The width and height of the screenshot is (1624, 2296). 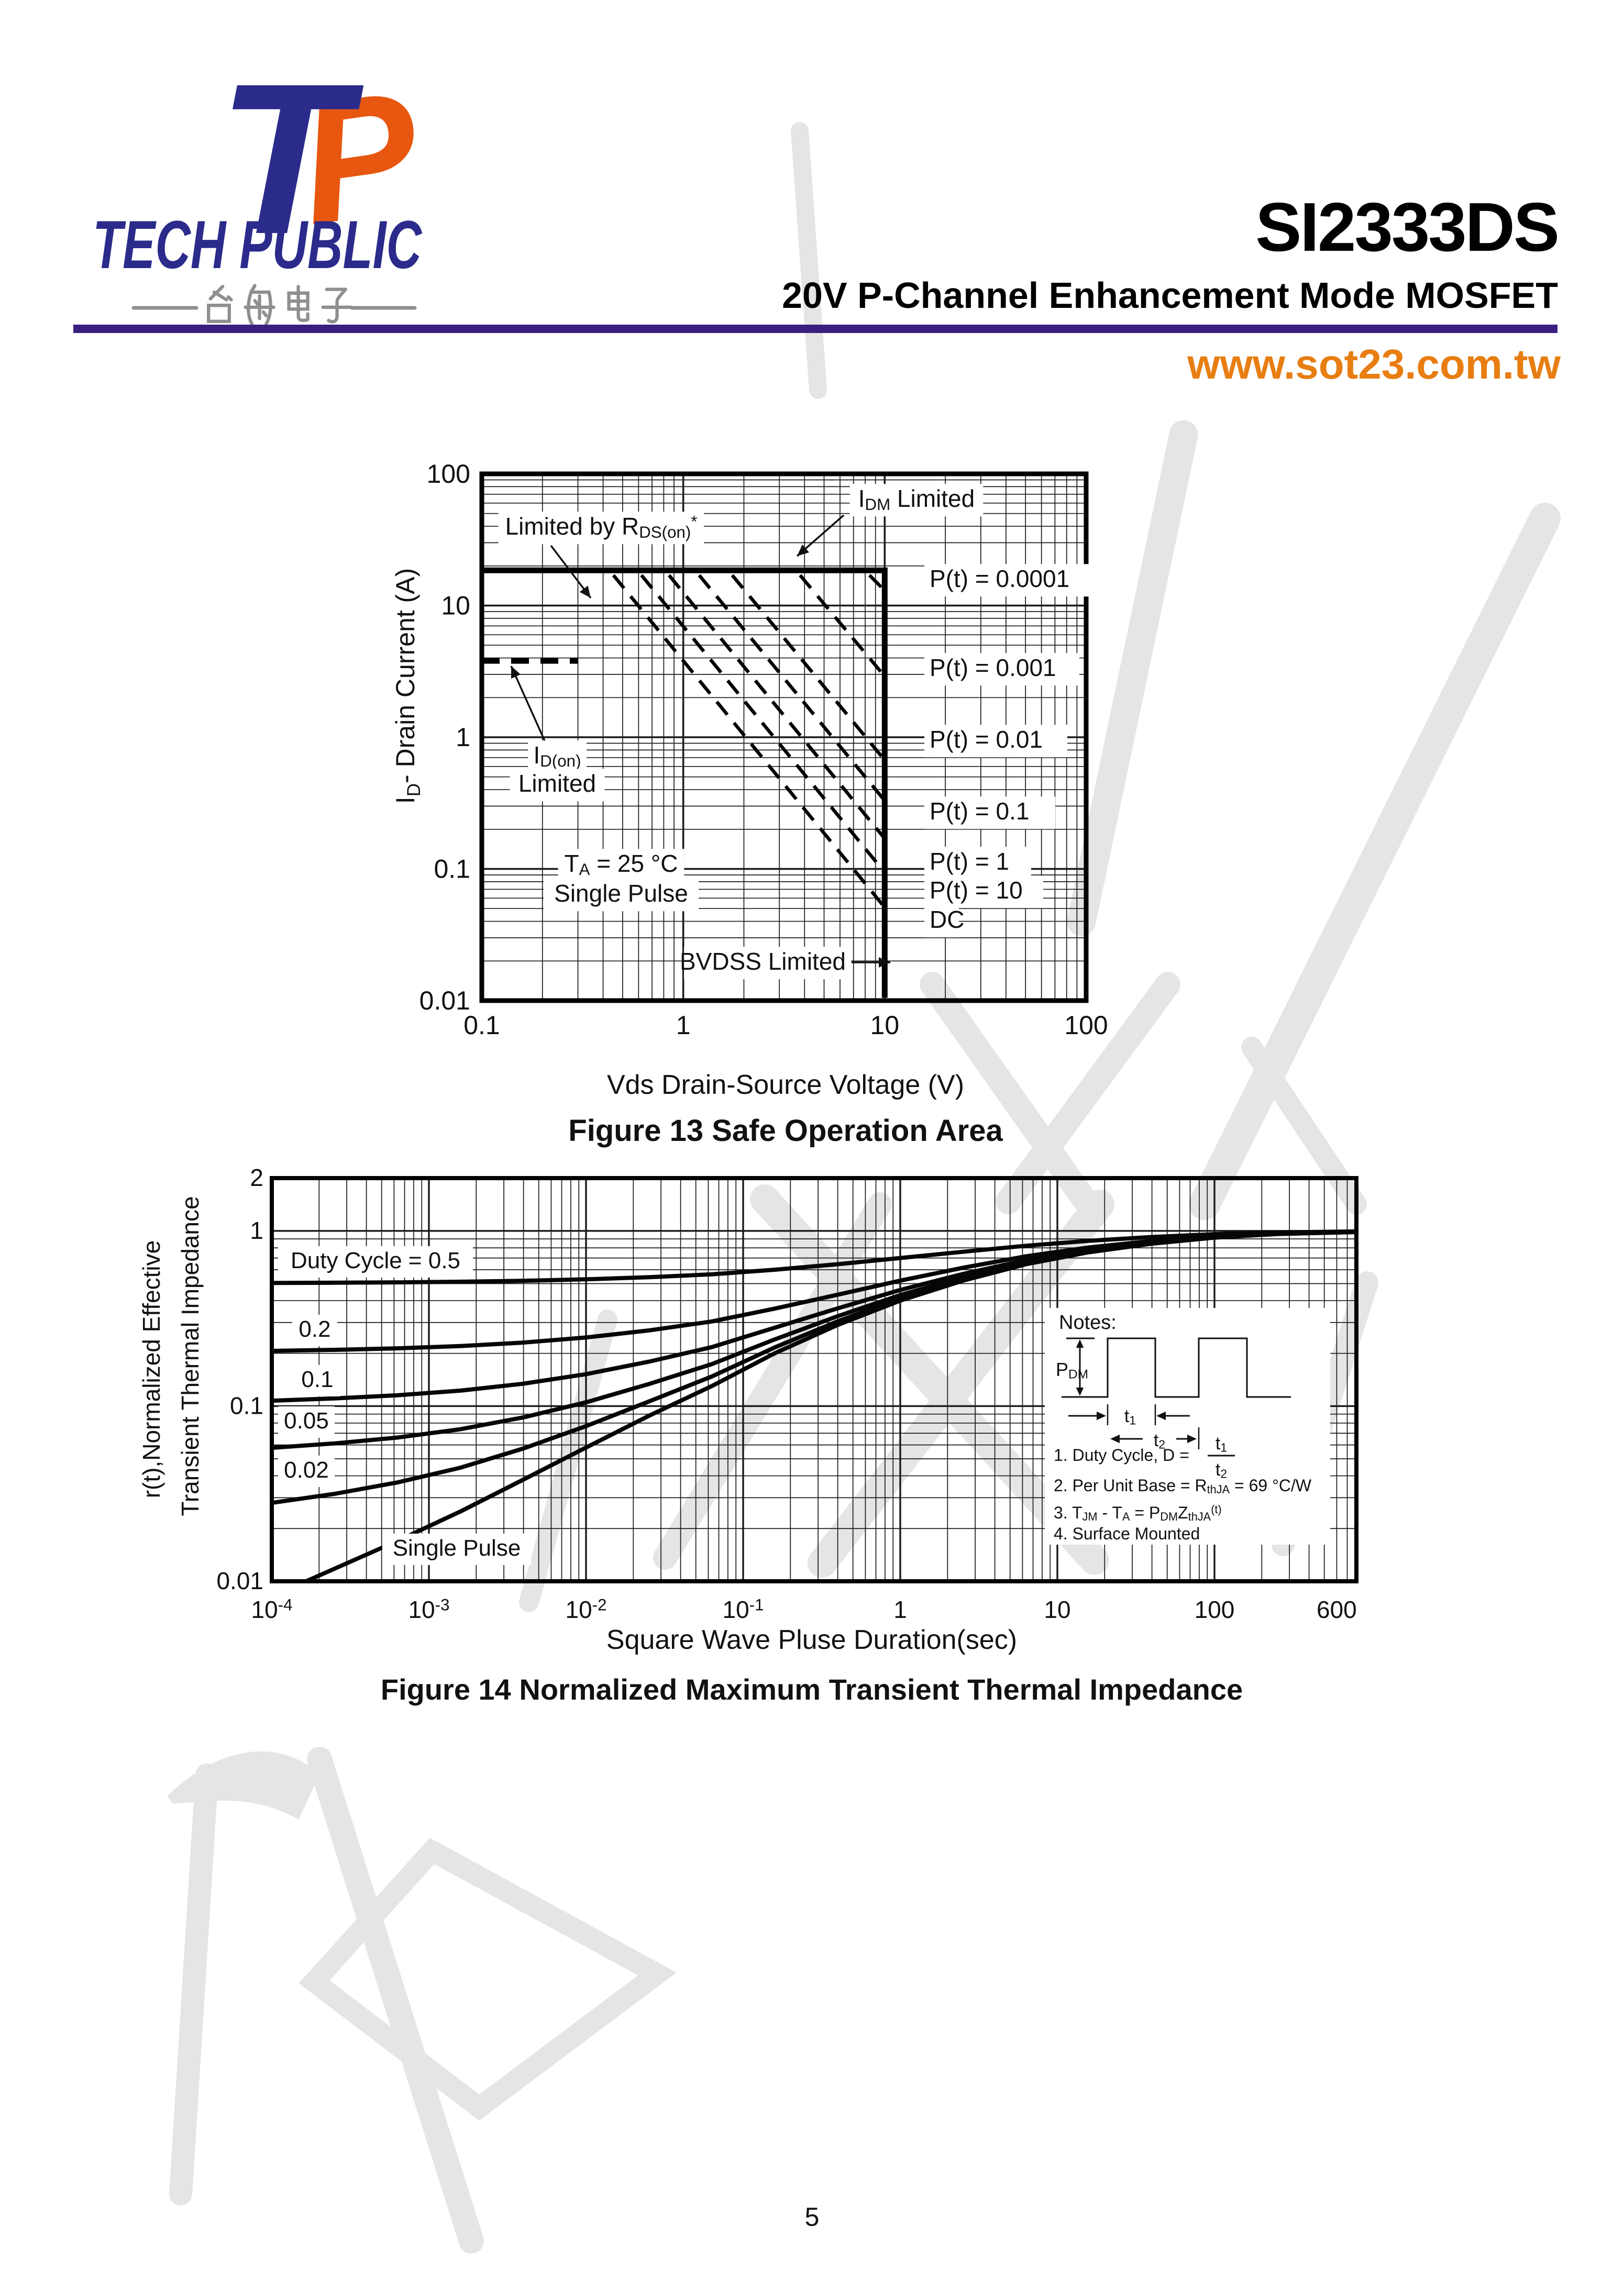 I want to click on fig14-x-tick: 10⁻², so click(x=586, y=1609).